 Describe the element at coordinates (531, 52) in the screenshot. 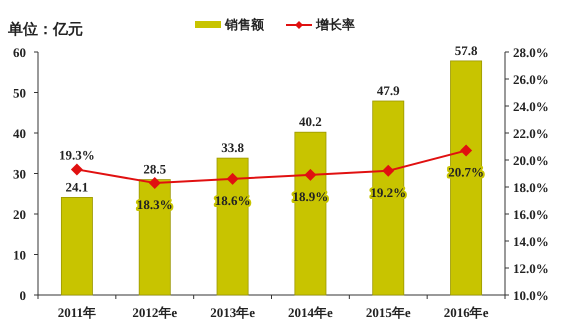

I see `y2-tick-label: 28.0%` at that location.